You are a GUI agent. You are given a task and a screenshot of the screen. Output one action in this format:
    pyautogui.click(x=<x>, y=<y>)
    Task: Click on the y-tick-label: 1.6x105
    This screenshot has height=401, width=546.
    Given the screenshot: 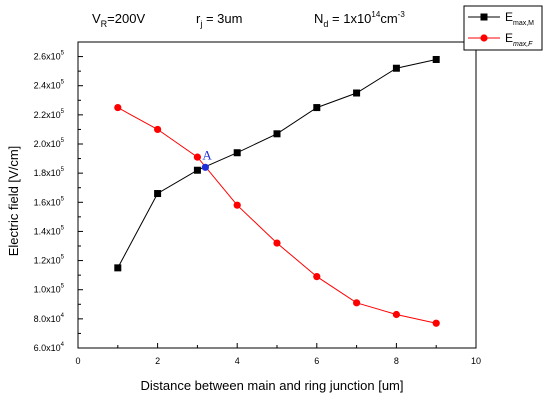 What is the action you would take?
    pyautogui.click(x=49, y=201)
    